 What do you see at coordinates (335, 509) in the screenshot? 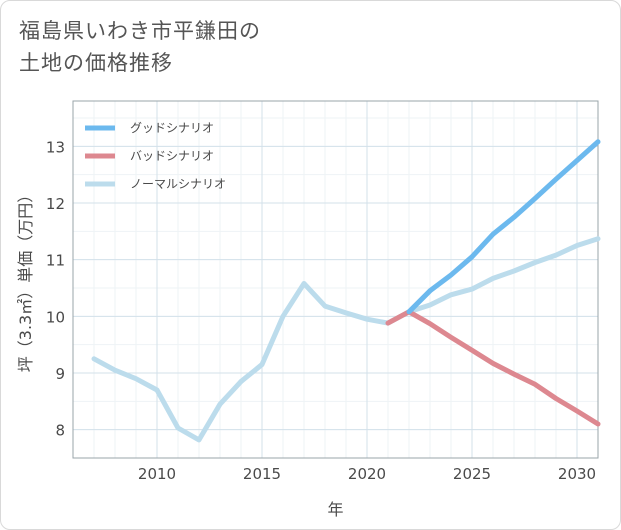
I see `x-axis-title: 年` at bounding box center [335, 509].